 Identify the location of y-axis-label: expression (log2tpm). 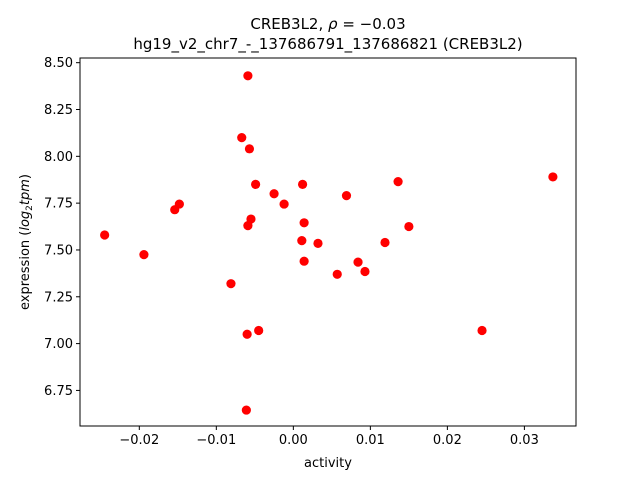
(26, 242).